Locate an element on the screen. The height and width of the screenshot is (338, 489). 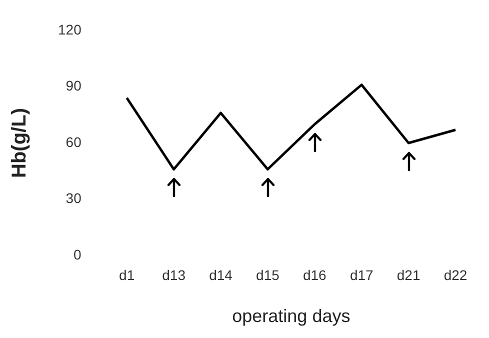
x-tick-label: d14 is located at coordinates (221, 274).